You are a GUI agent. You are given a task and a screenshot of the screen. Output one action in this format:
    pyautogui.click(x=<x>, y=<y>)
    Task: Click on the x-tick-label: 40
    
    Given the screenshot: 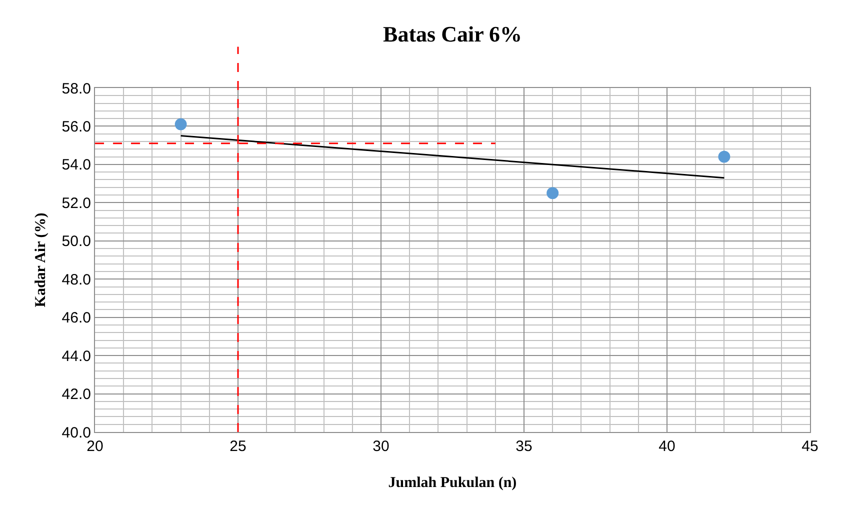 What is the action you would take?
    pyautogui.click(x=667, y=446)
    